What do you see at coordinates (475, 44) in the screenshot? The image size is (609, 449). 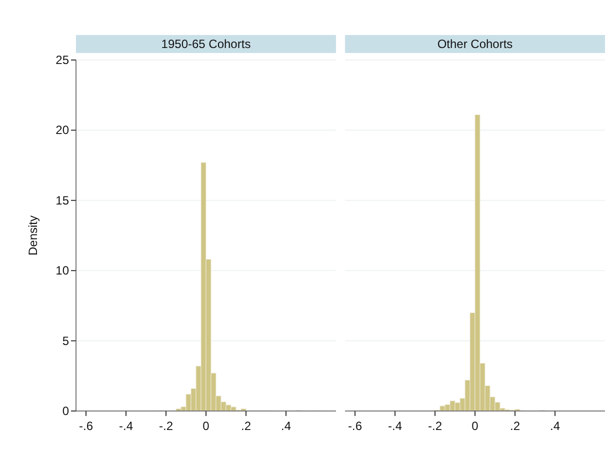 I see `chart-title: Other Cohorts` at bounding box center [475, 44].